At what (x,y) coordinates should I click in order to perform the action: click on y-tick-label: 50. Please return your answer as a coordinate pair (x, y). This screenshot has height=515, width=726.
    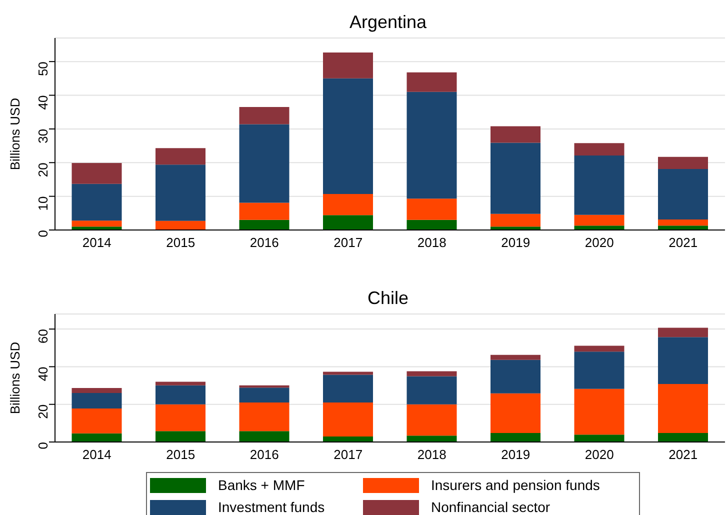
    Looking at the image, I should click on (43, 69).